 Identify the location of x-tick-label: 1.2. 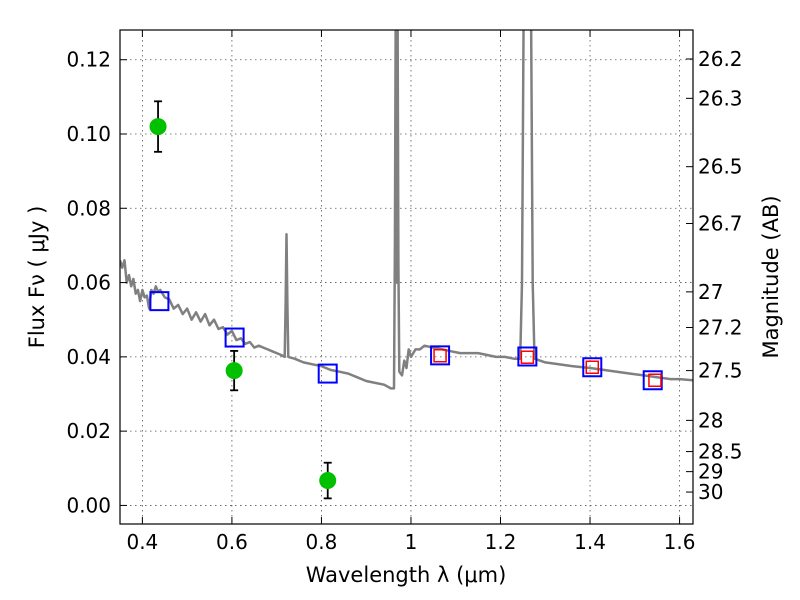
(501, 542).